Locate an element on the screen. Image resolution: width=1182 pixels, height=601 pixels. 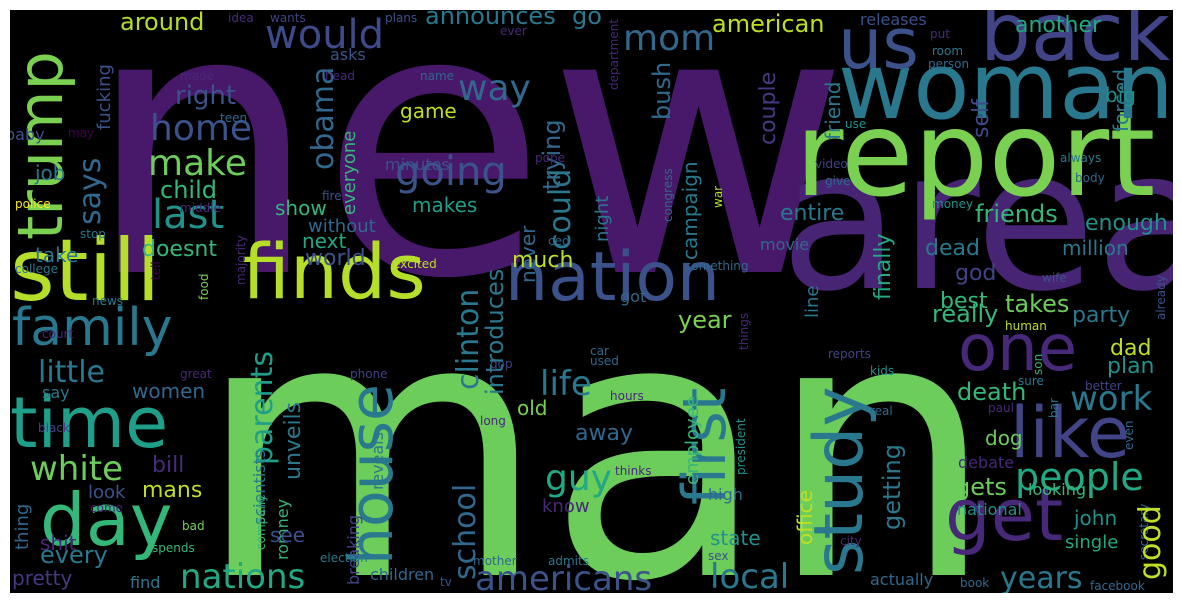
word-romney: romney is located at coordinates (282, 529).